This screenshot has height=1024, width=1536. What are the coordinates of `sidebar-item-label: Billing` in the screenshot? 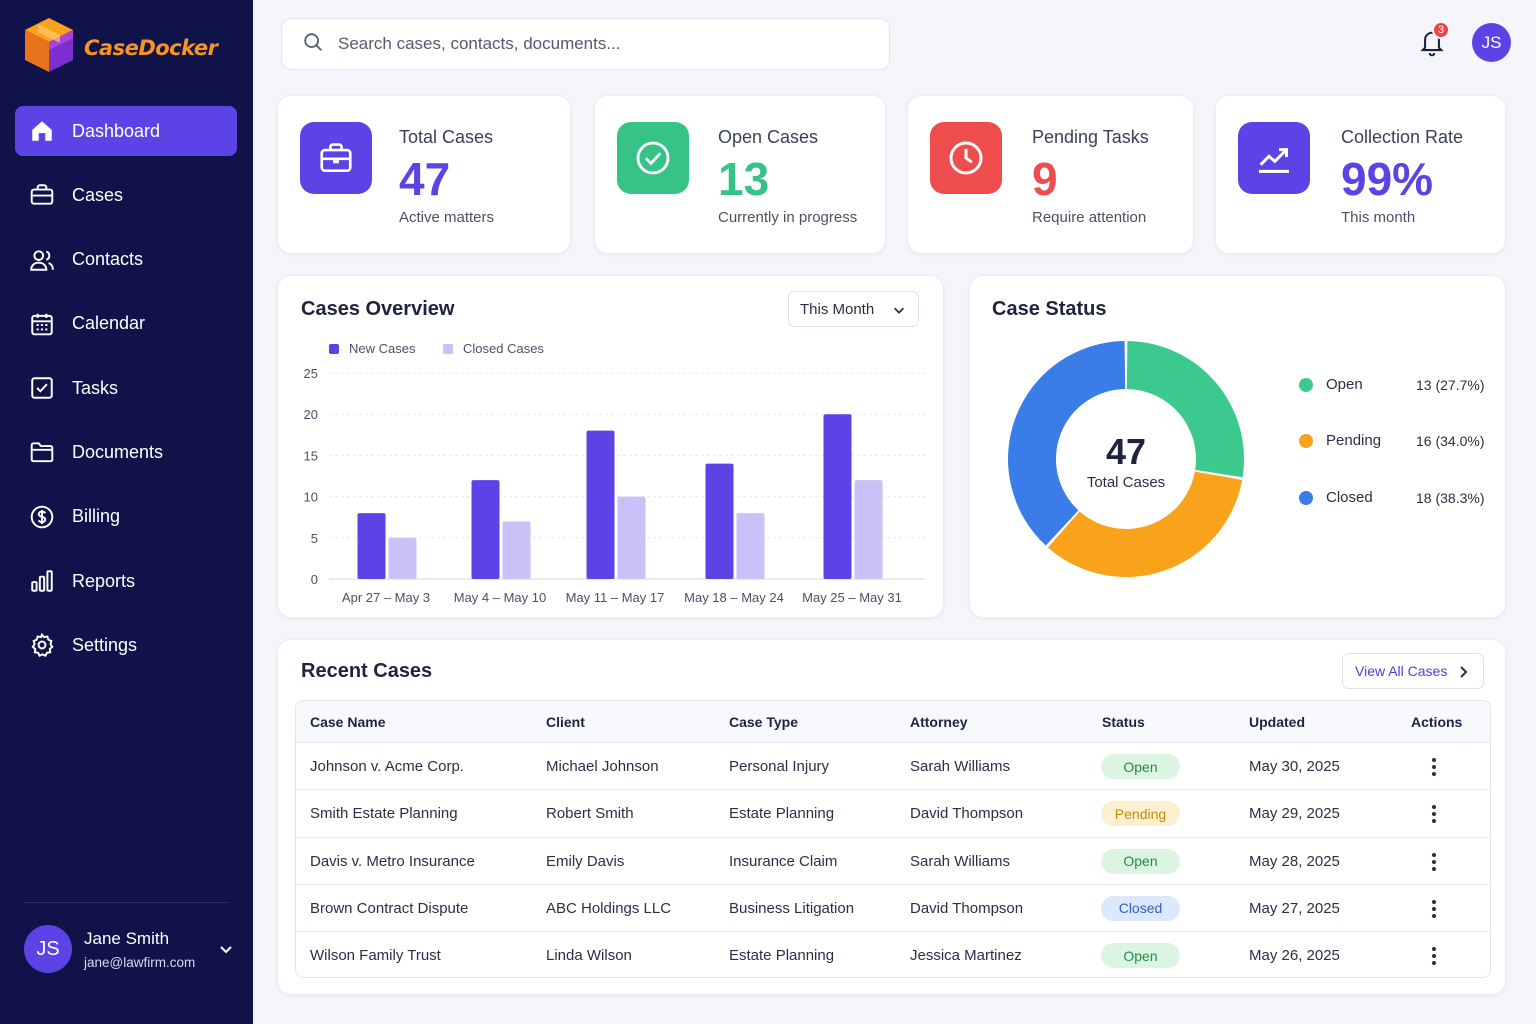 It's located at (96, 516).